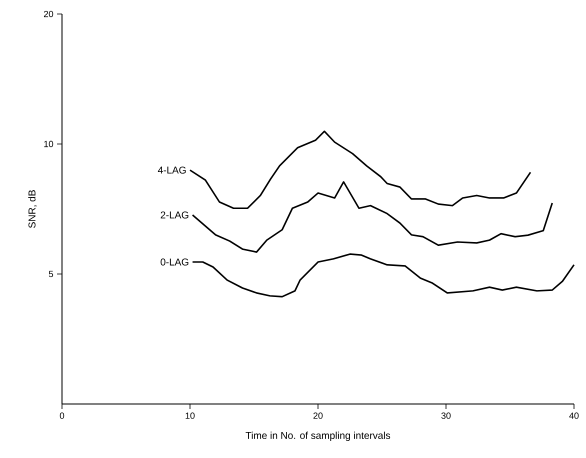 The width and height of the screenshot is (586, 458). What do you see at coordinates (190, 415) in the screenshot?
I see `x-tick-label: 10` at bounding box center [190, 415].